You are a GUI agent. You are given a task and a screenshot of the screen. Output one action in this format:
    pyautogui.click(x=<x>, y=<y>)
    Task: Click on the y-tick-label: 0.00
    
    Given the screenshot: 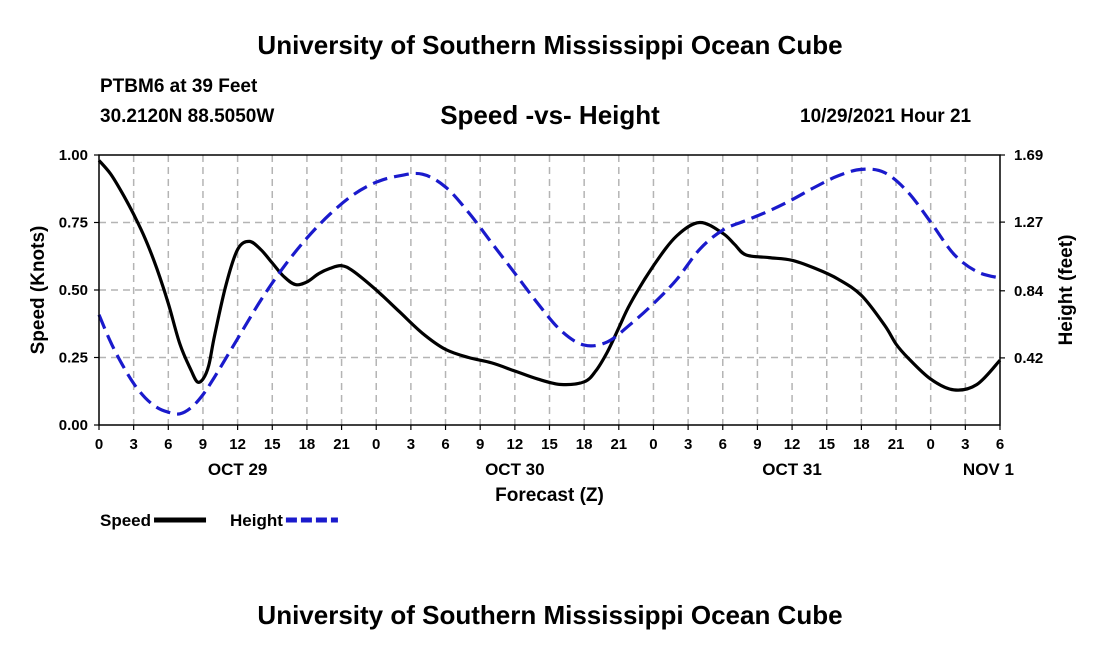 What is the action you would take?
    pyautogui.click(x=73, y=425)
    